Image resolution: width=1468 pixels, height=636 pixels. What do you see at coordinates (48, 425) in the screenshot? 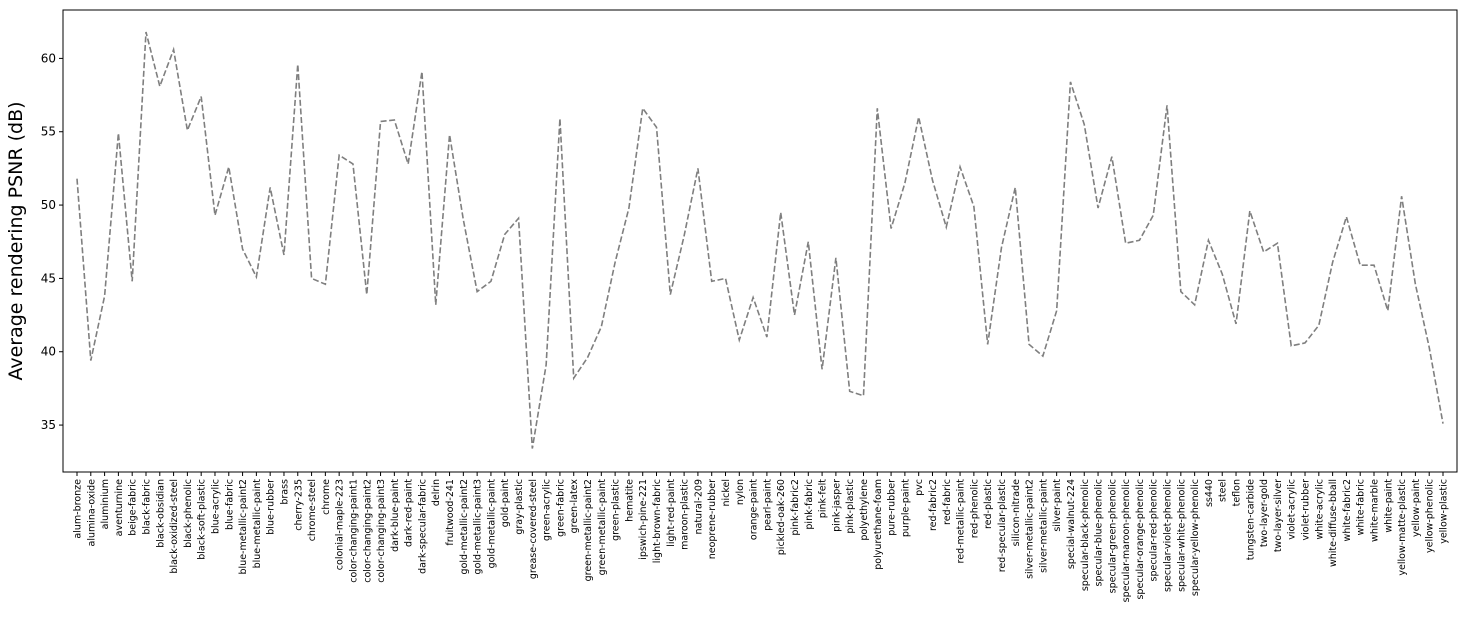
I see `y-tick-label: 35` at bounding box center [48, 425].